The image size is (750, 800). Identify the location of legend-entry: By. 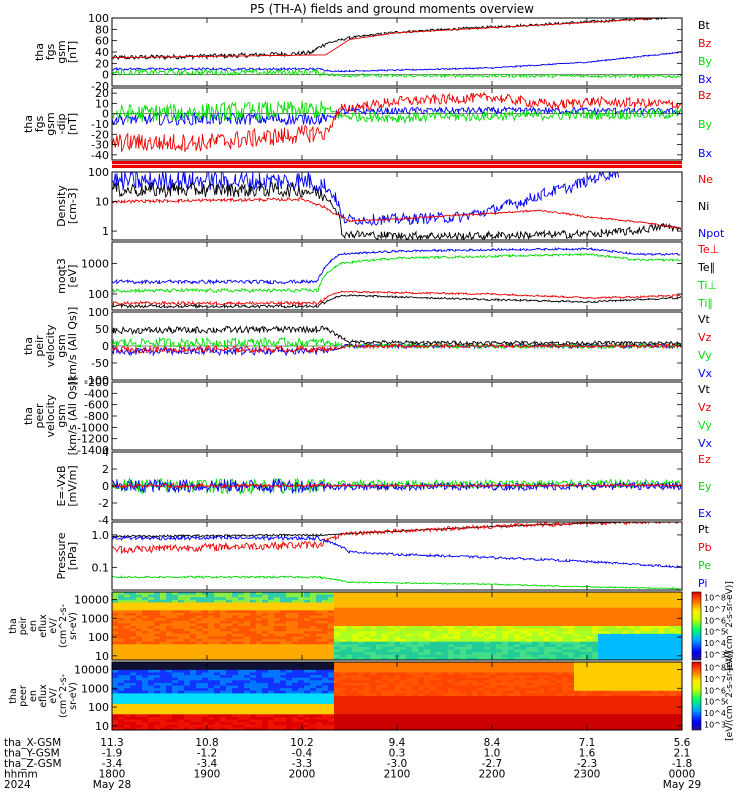
(705, 124).